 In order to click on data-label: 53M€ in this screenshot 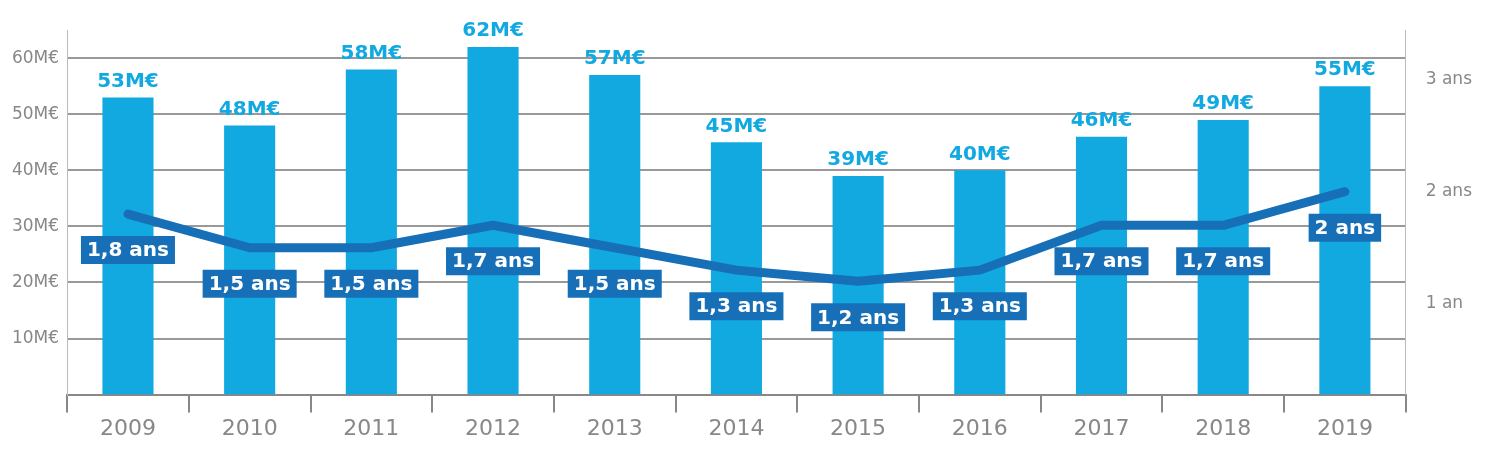, I will do `click(128, 79)`.